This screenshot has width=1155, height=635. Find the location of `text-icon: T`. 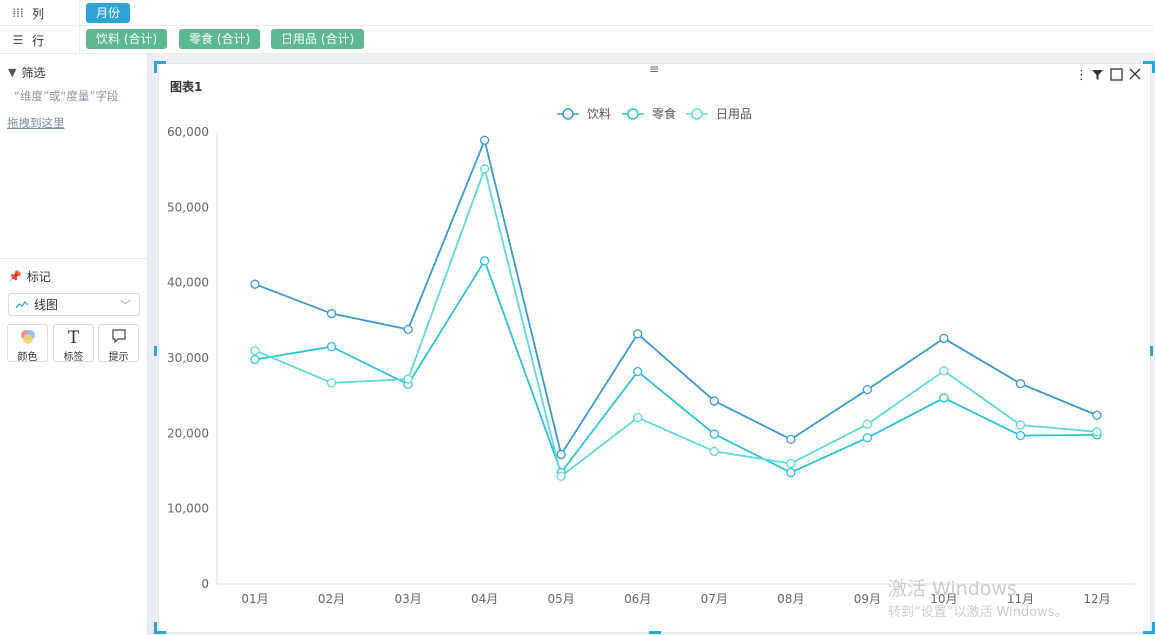

text-icon: T is located at coordinates (73, 338).